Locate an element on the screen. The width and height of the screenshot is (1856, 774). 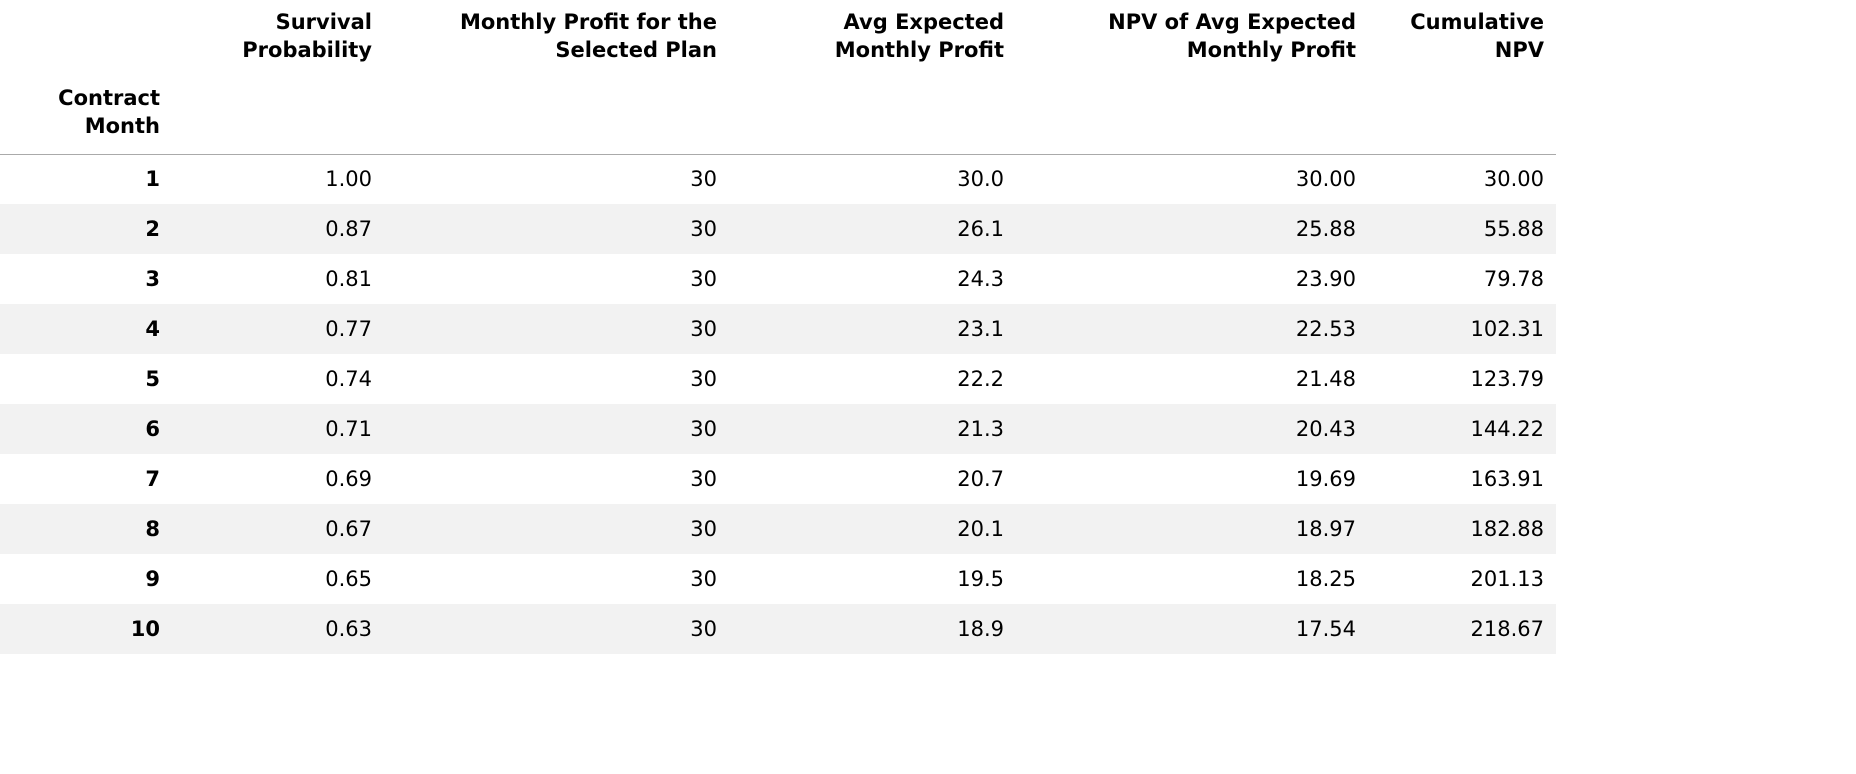
row-index-cell: 2 is located at coordinates (152, 229).